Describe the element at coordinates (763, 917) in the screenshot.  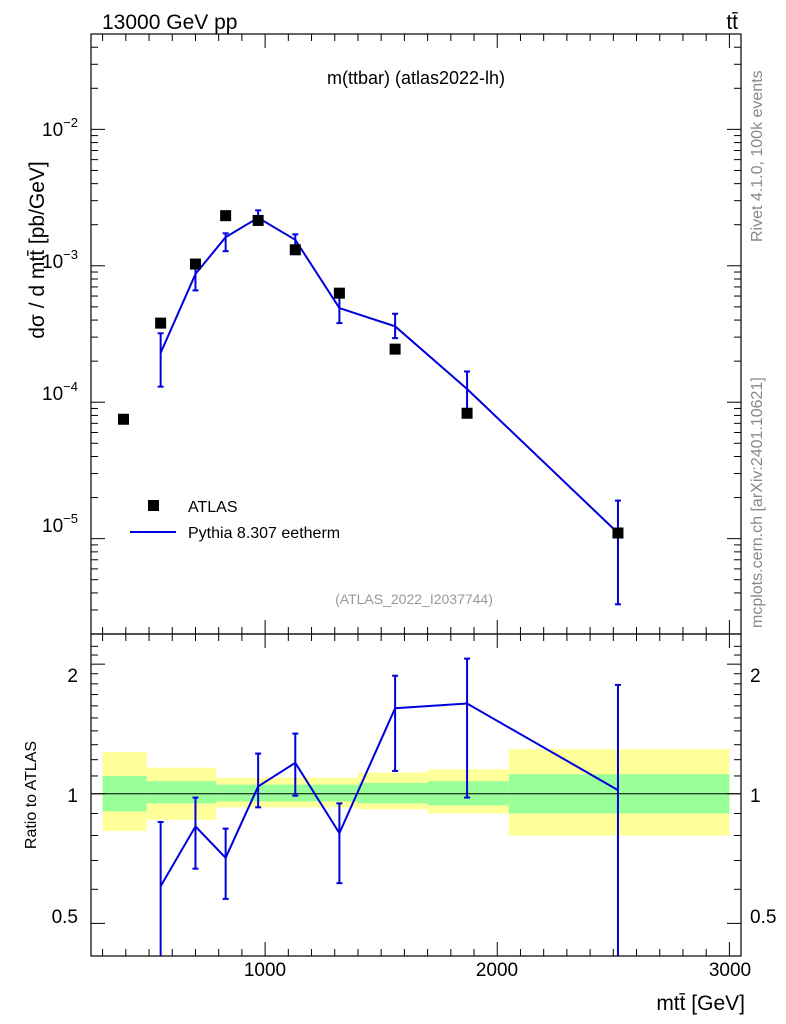
I see `ratio-ytick-label-right-0-5: 0.5` at that location.